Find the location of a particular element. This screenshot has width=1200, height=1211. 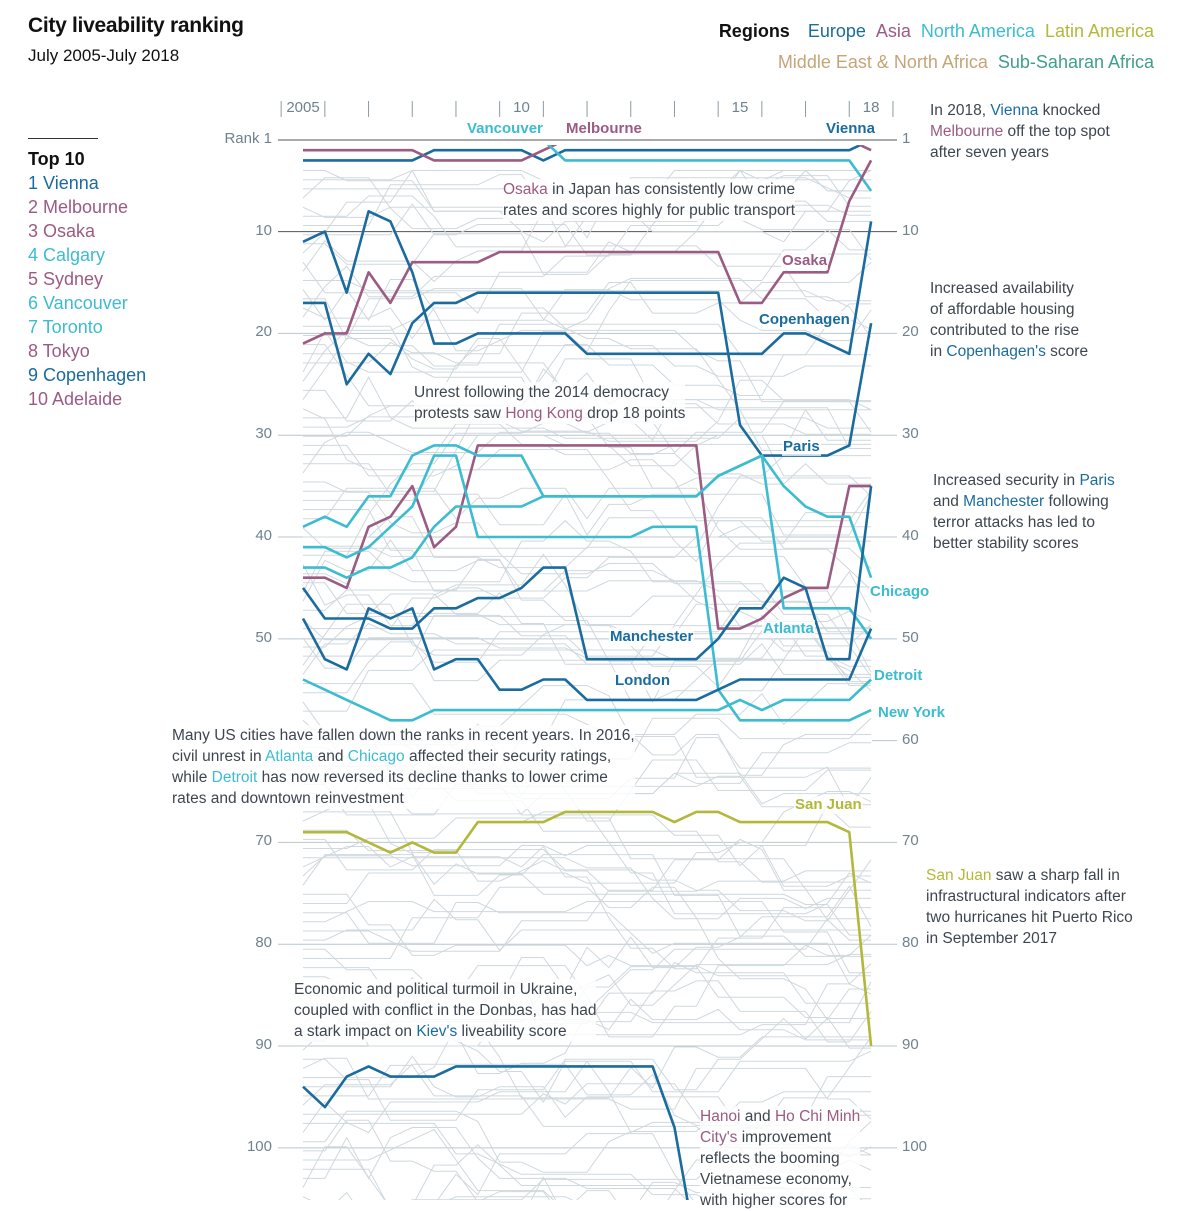

annotation-text: Hanoi is located at coordinates (720, 1116).